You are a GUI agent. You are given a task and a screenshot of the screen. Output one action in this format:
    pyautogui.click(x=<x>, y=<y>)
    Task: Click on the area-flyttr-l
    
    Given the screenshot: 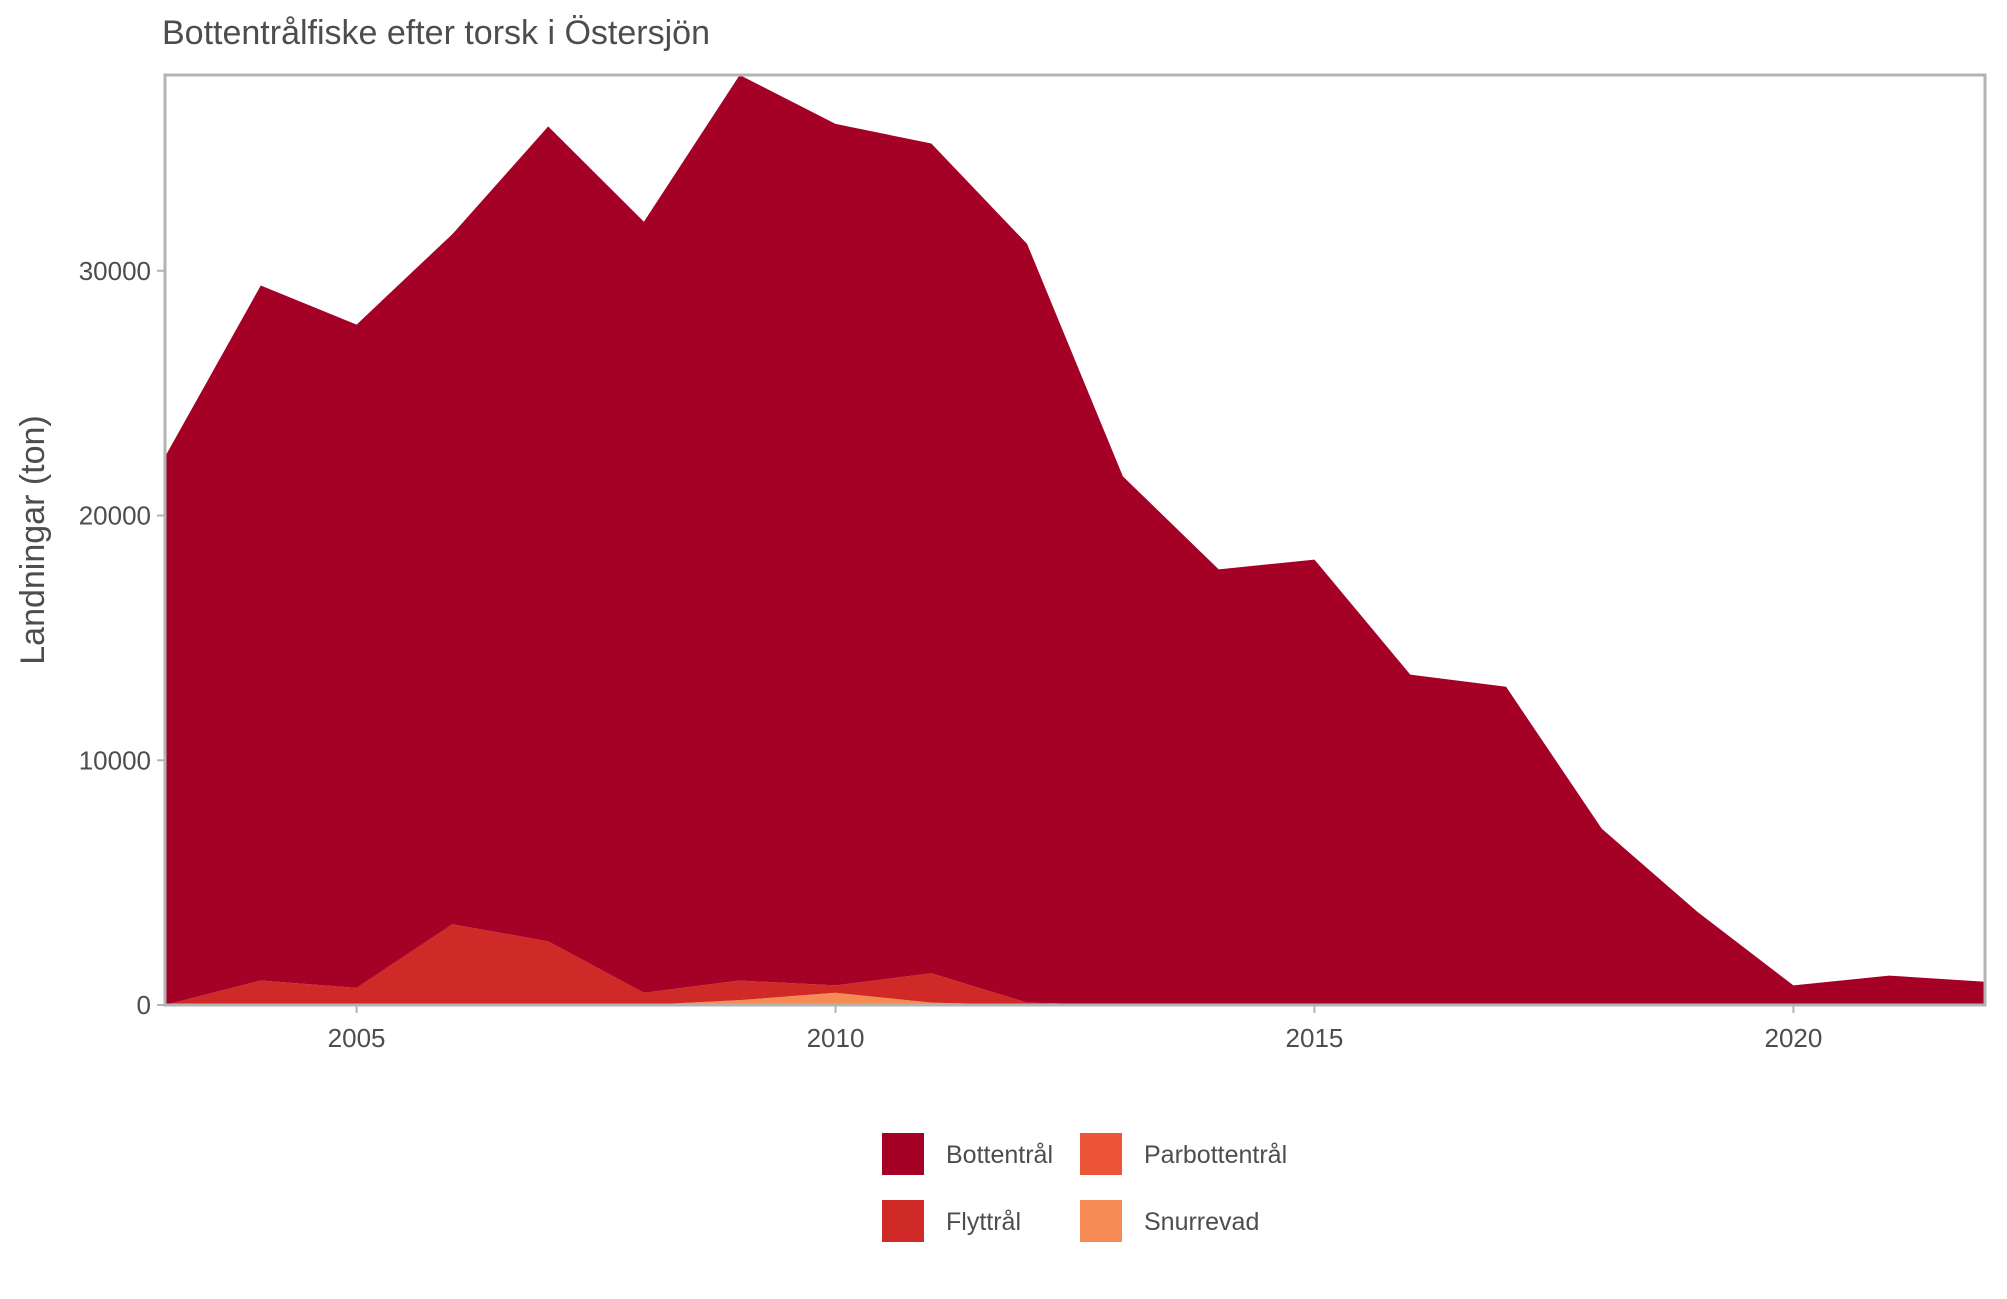 What is the action you would take?
    pyautogui.click(x=1075, y=964)
    